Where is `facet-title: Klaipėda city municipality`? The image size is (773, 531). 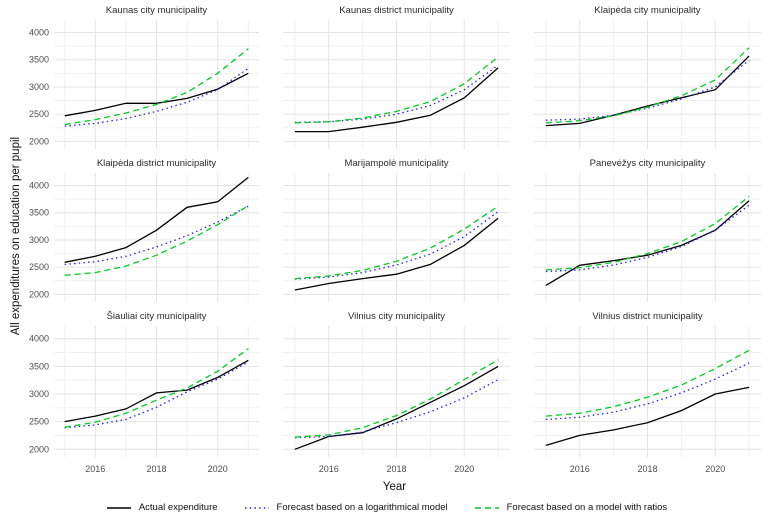 facet-title: Klaipėda city municipality is located at coordinates (647, 10).